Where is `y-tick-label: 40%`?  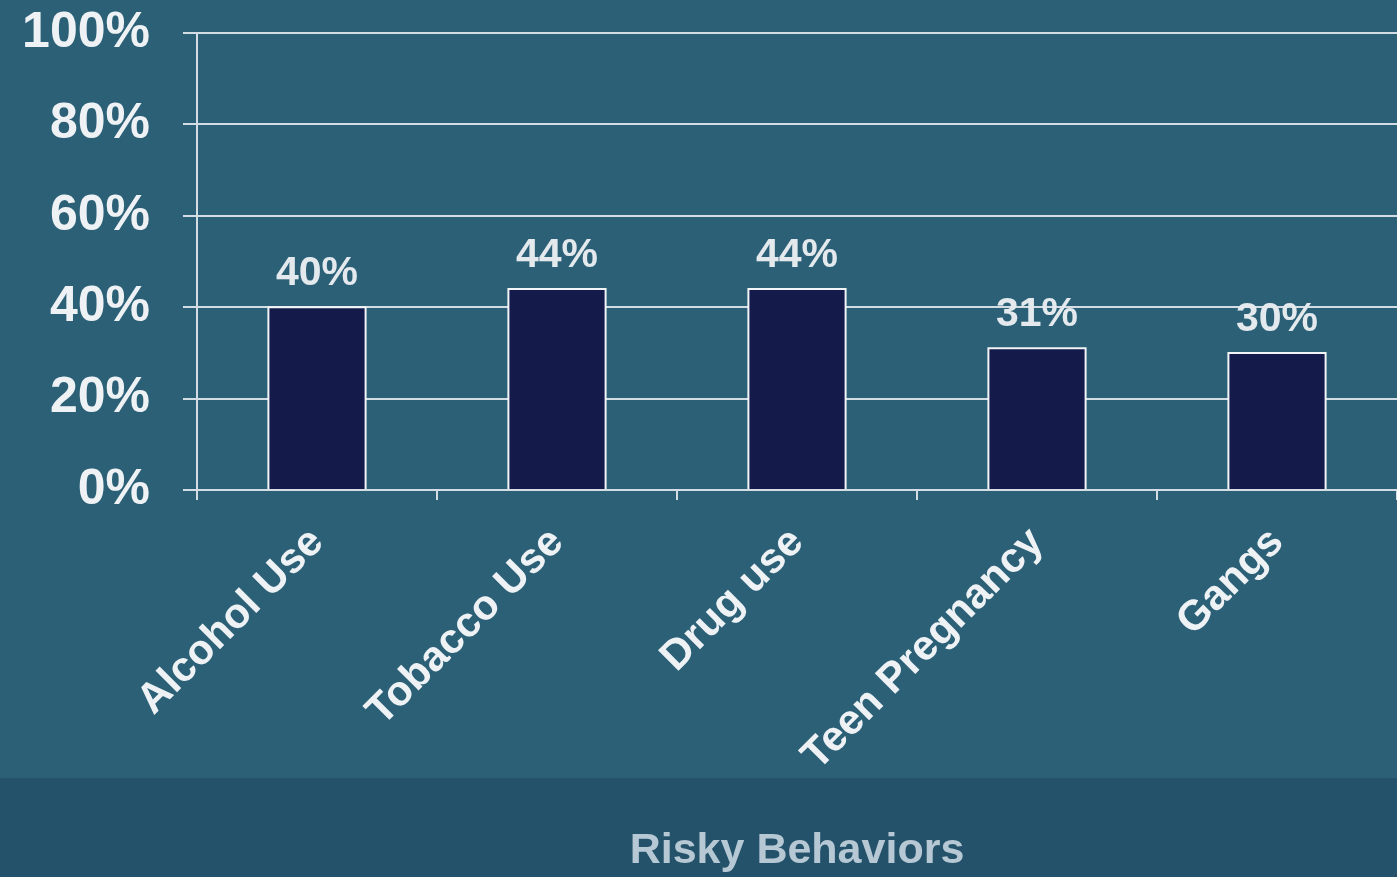 y-tick-label: 40% is located at coordinates (99, 303).